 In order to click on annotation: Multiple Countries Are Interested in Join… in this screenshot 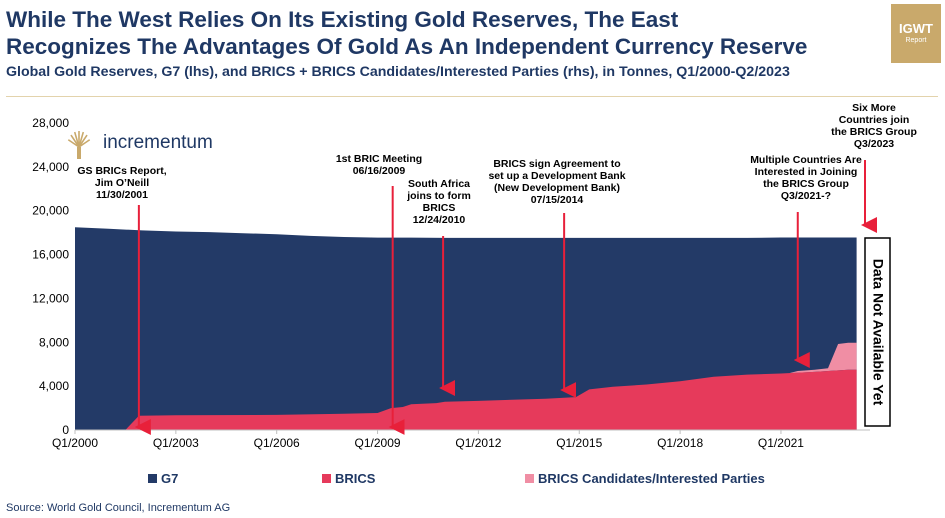, I will do `click(806, 261)`.